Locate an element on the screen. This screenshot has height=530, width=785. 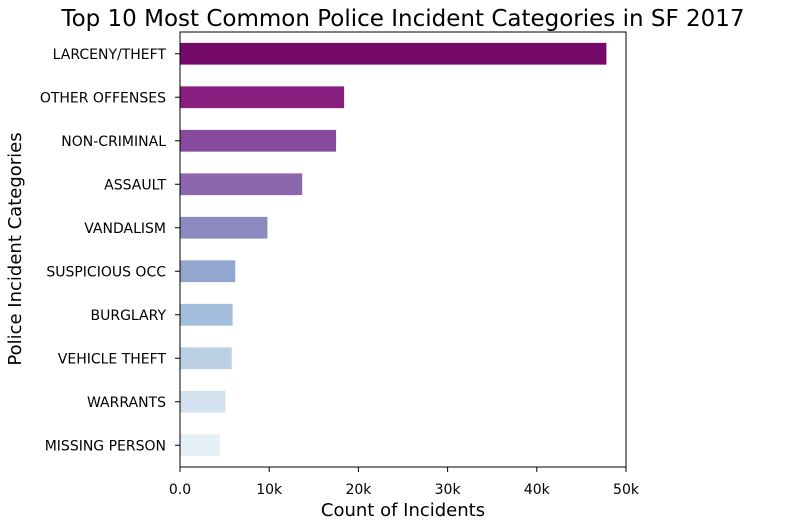
y-tick-label: NON-CRIMINAL is located at coordinates (113, 142).